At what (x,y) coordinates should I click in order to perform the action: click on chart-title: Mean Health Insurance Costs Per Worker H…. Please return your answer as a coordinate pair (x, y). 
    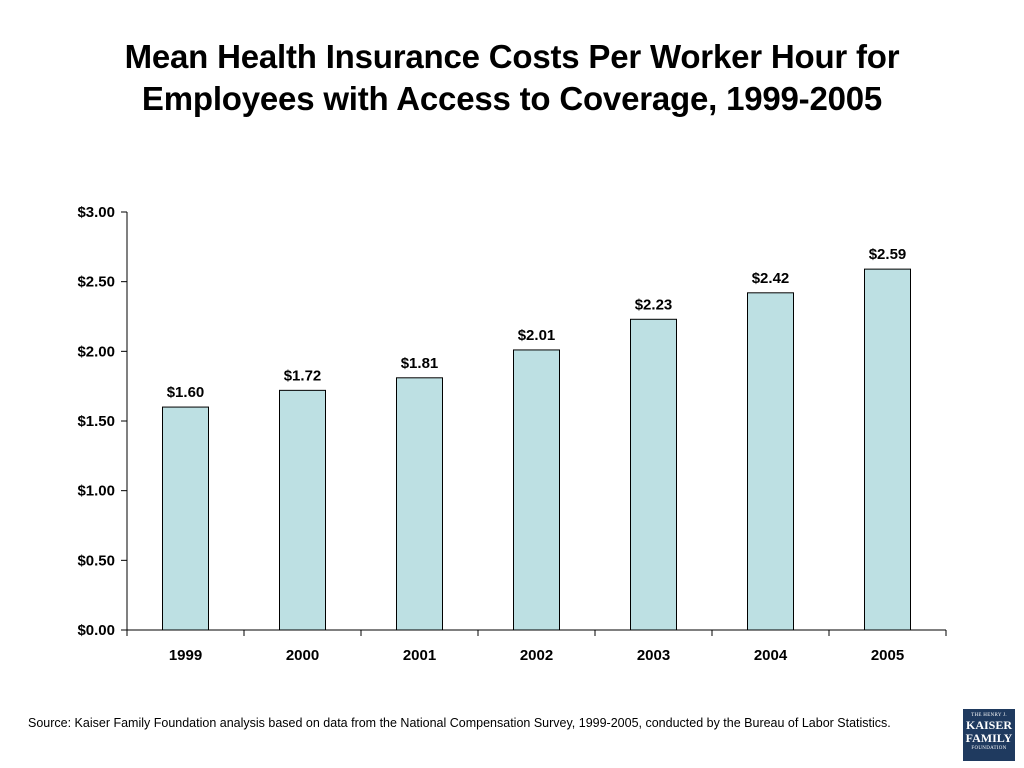
    Looking at the image, I should click on (512, 77).